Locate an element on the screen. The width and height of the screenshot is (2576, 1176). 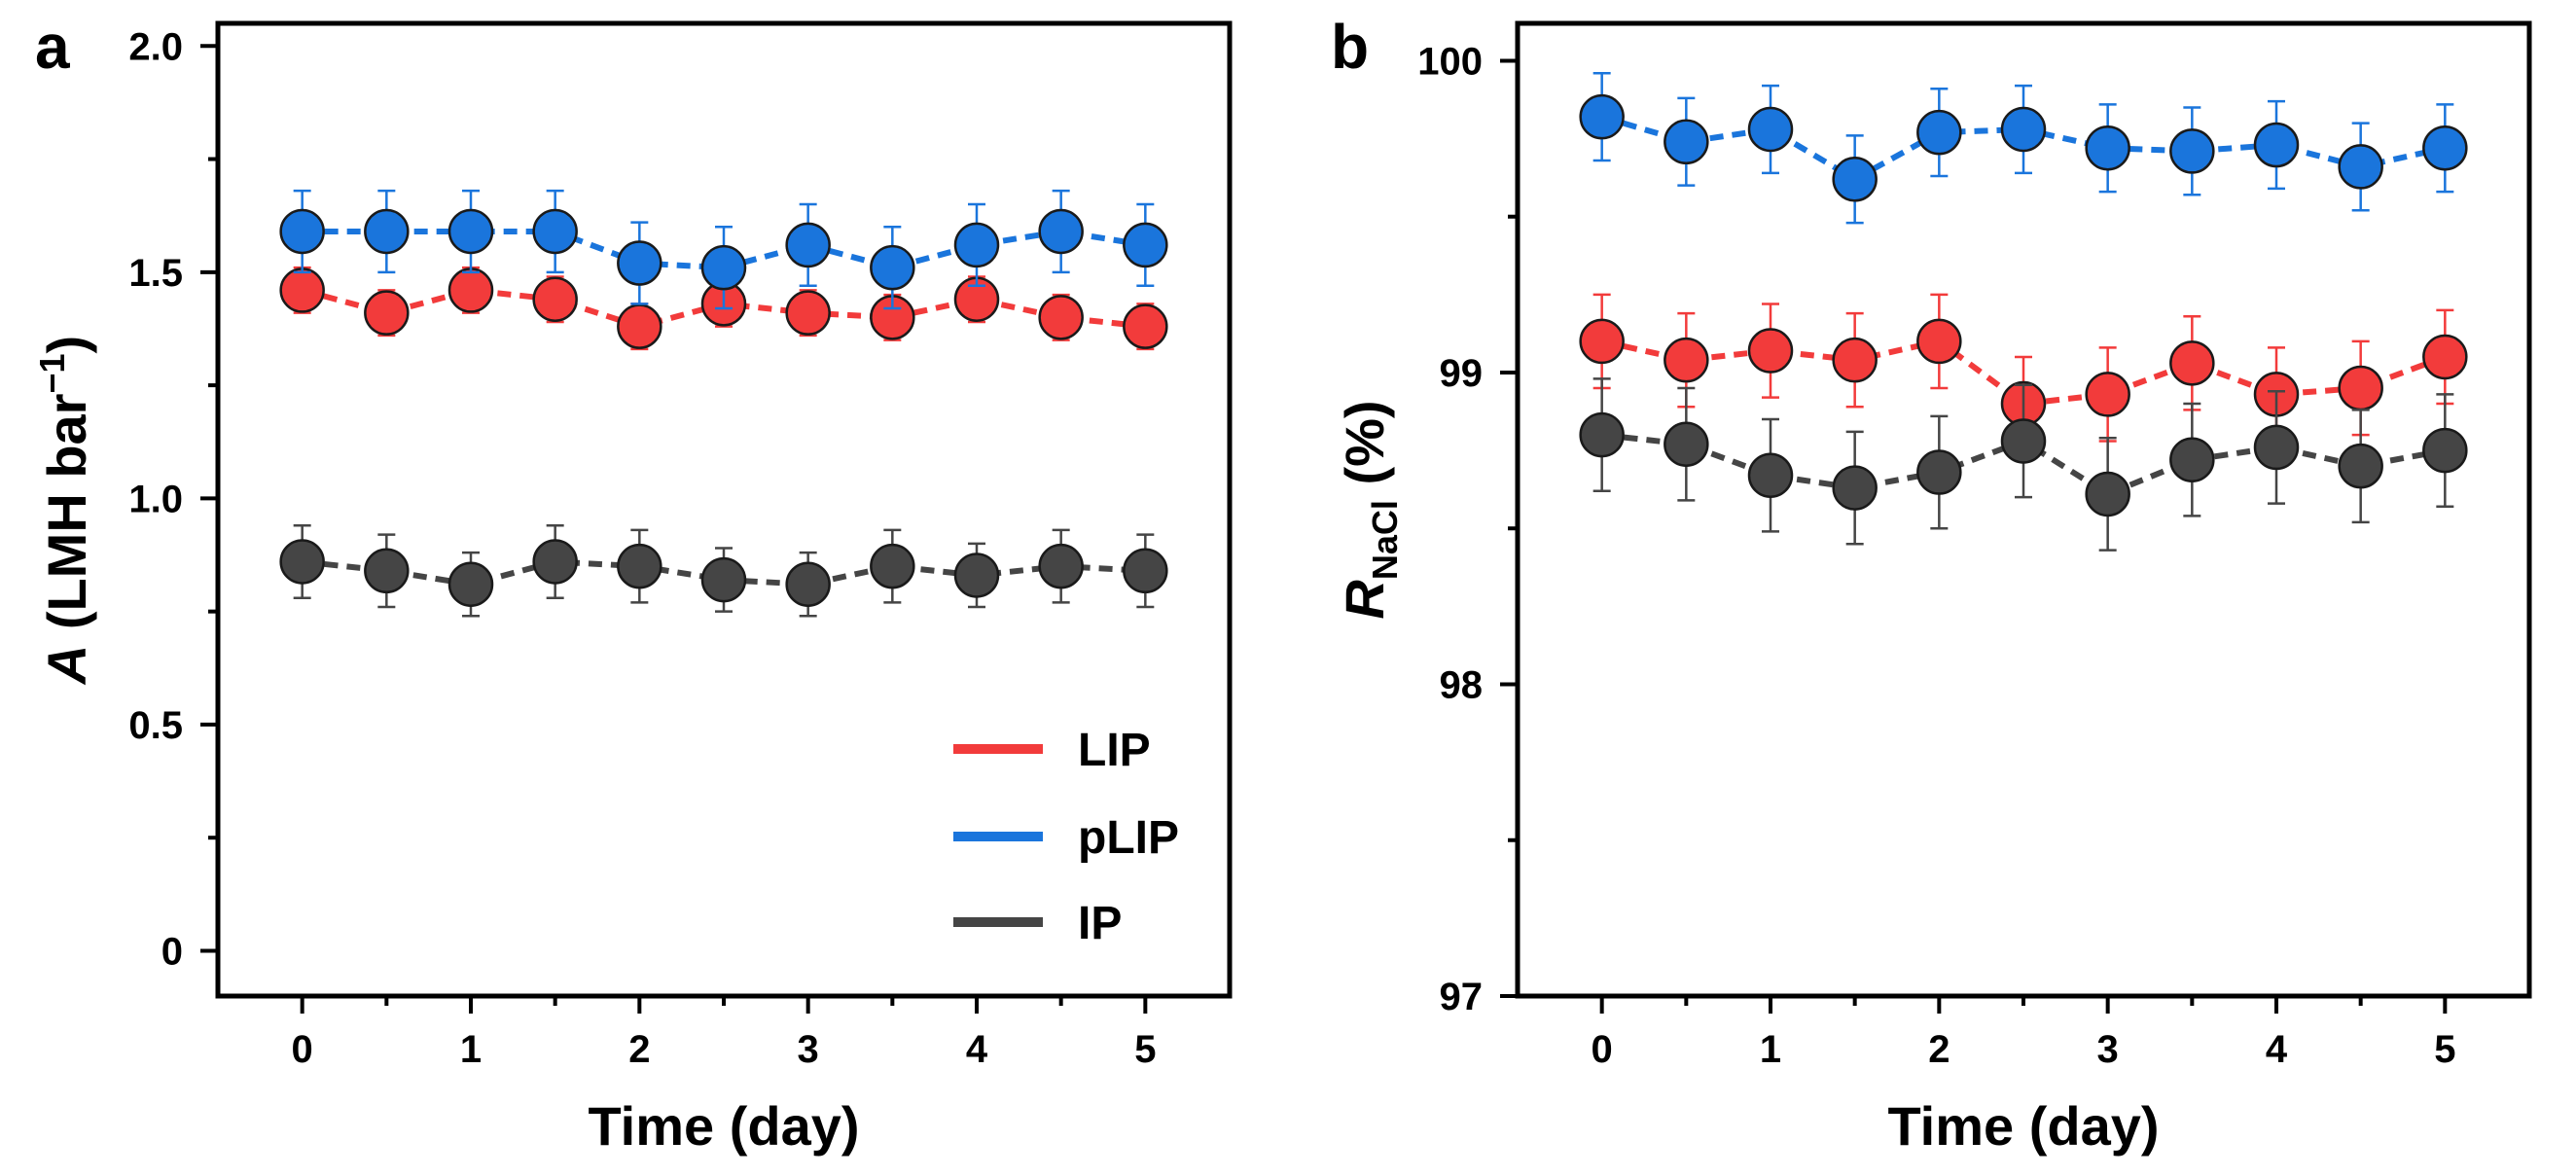
panel-b-y-tick-label: 99 is located at coordinates (1462, 373).